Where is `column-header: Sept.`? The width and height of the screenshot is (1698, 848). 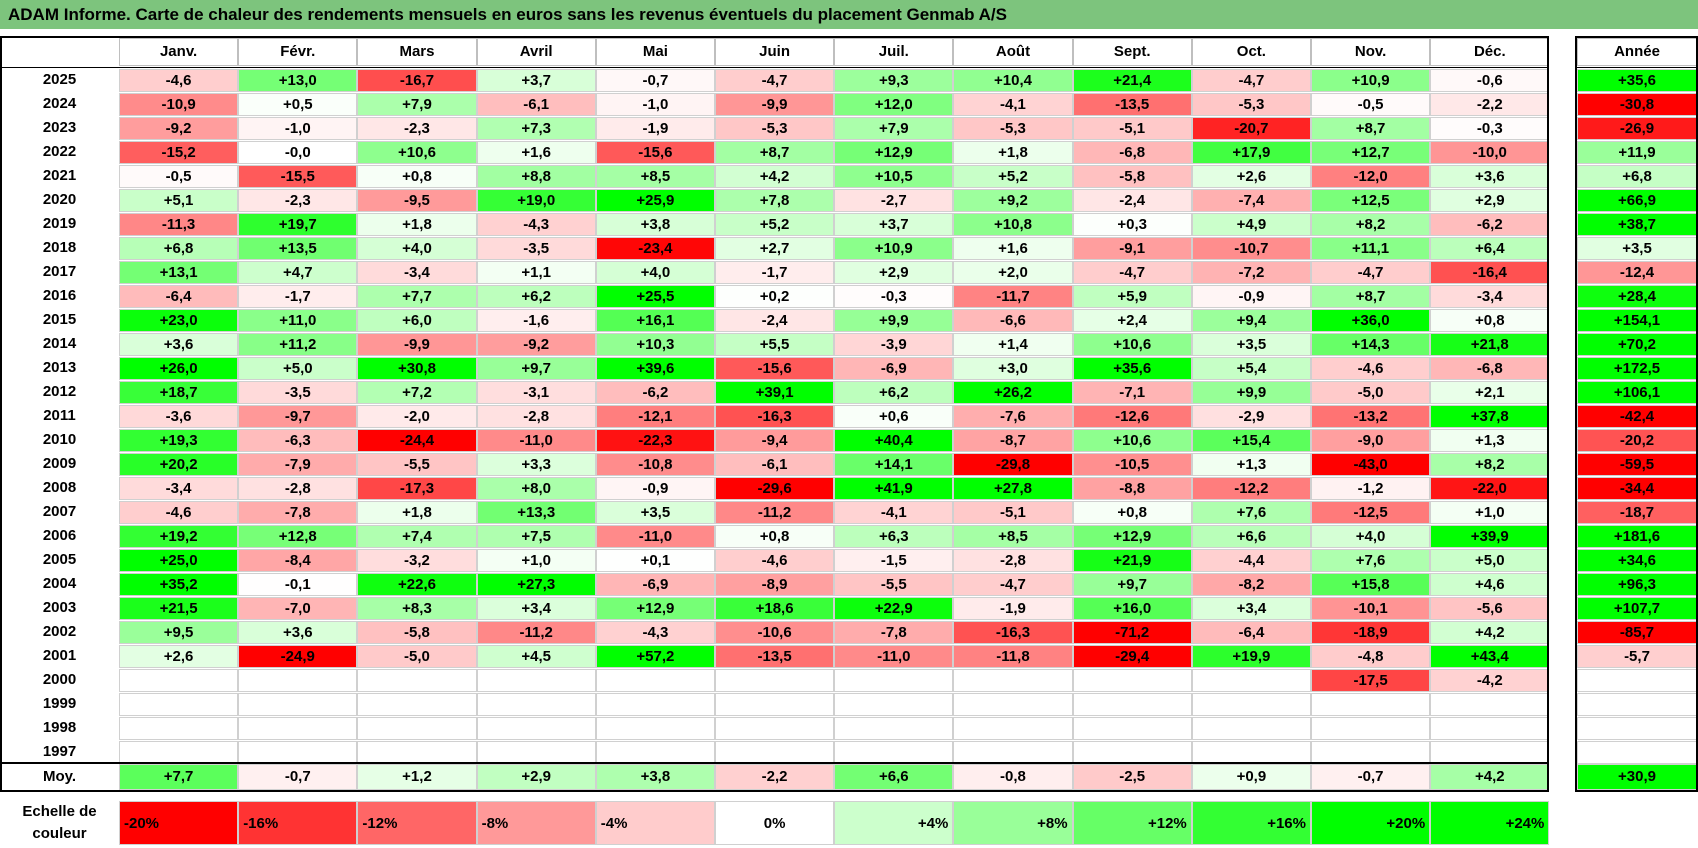 column-header: Sept. is located at coordinates (1132, 52).